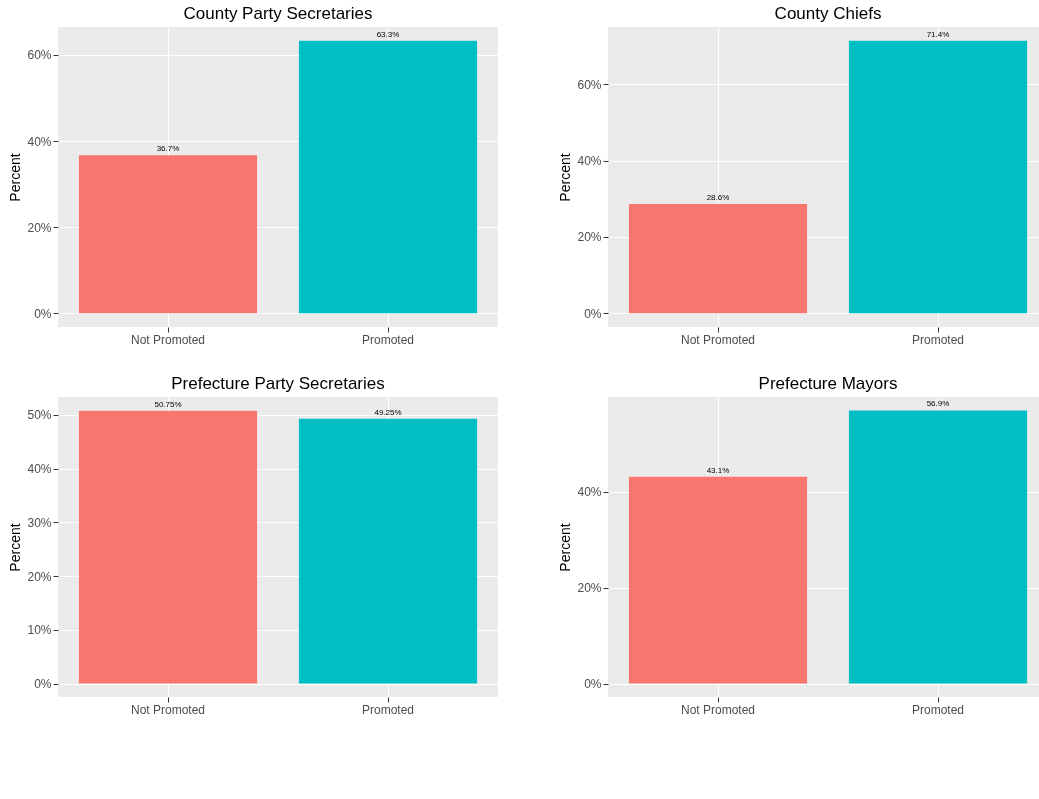 Image resolution: width=1039 pixels, height=799 pixels. What do you see at coordinates (388, 412) in the screenshot?
I see `data-label: 49.25%` at bounding box center [388, 412].